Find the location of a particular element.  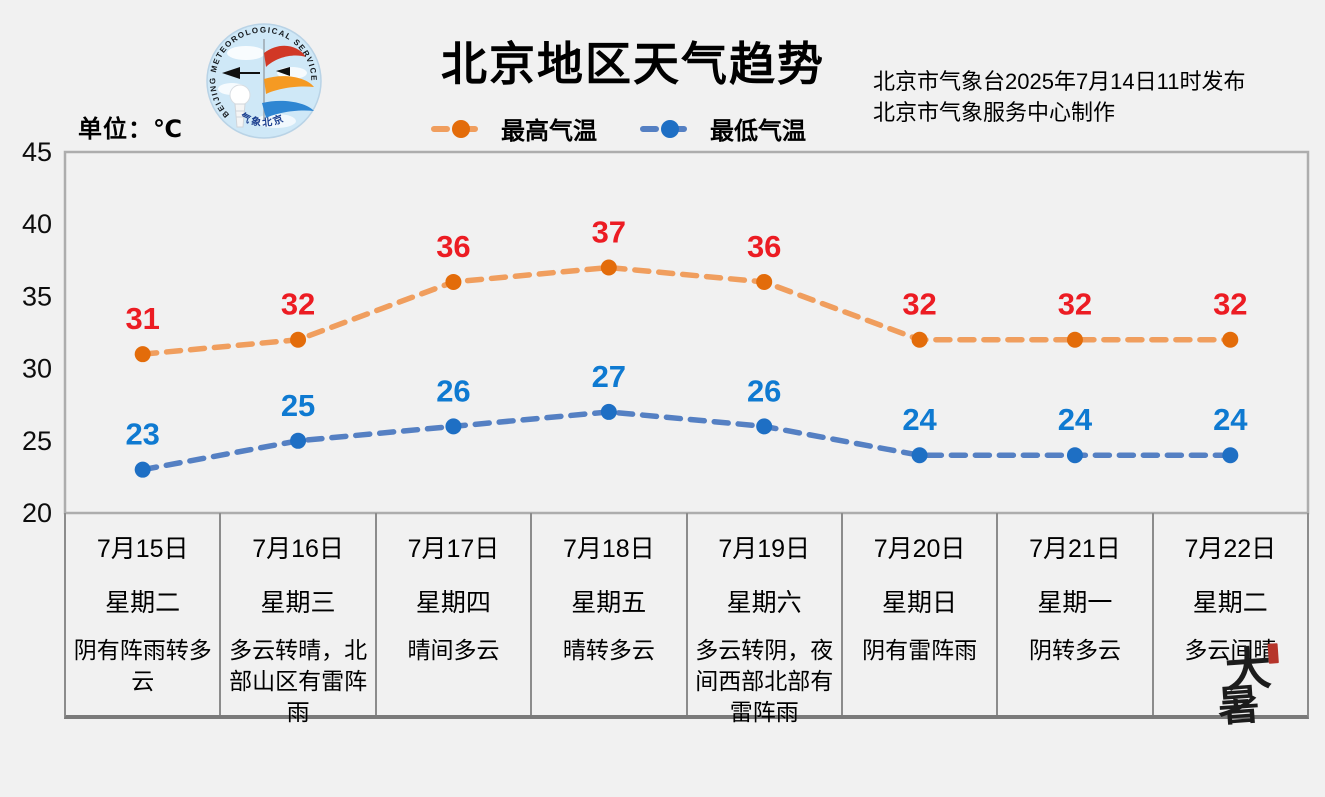

page-title: 北京地区天气趋势 is located at coordinates (633, 64).